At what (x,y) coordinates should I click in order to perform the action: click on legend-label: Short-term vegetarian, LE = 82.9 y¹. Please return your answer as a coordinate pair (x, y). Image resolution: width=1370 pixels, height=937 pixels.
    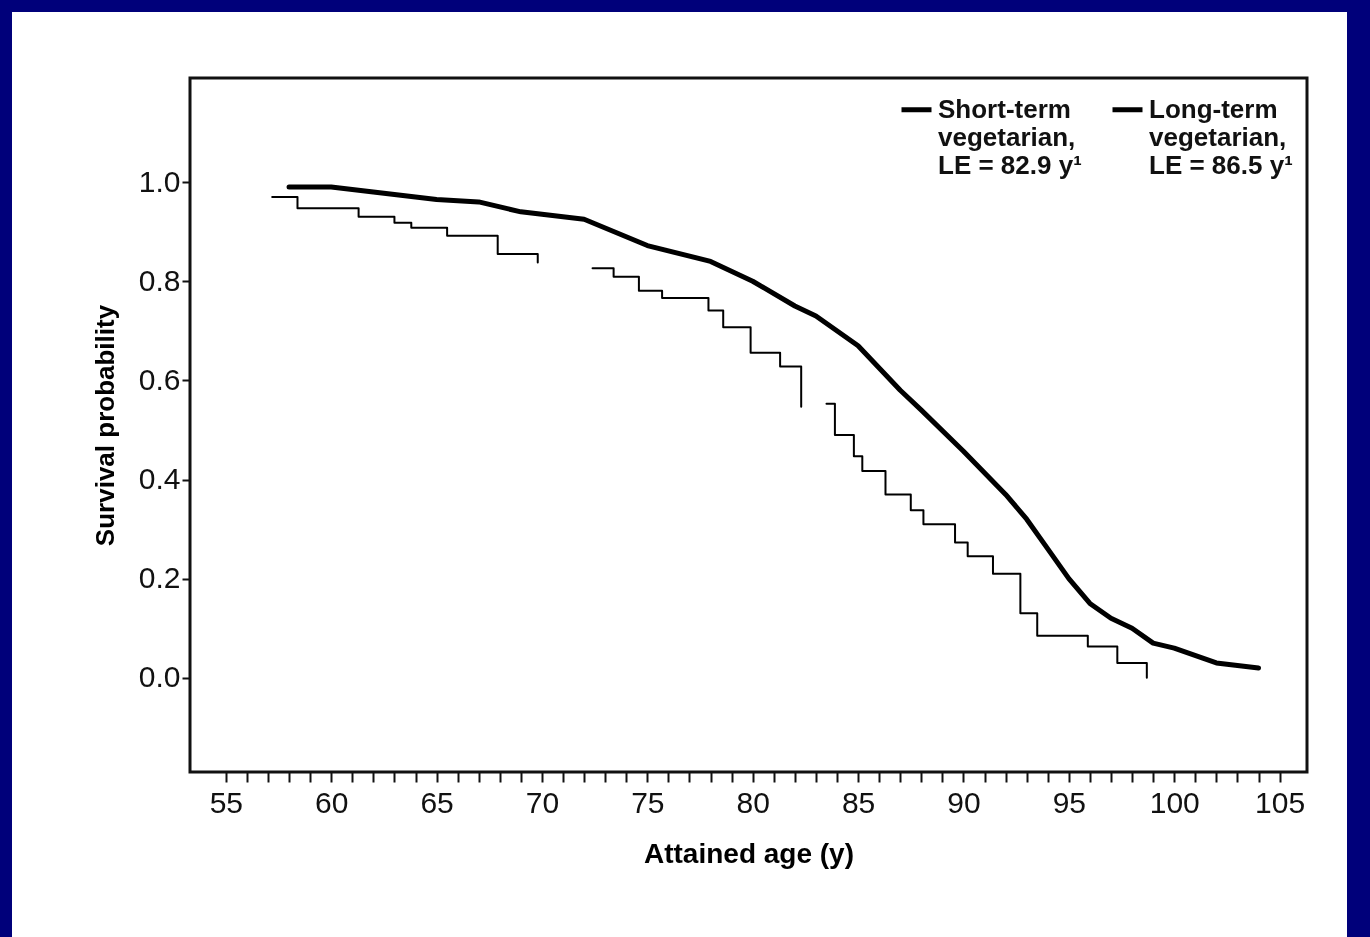
    Looking at the image, I should click on (1010, 136).